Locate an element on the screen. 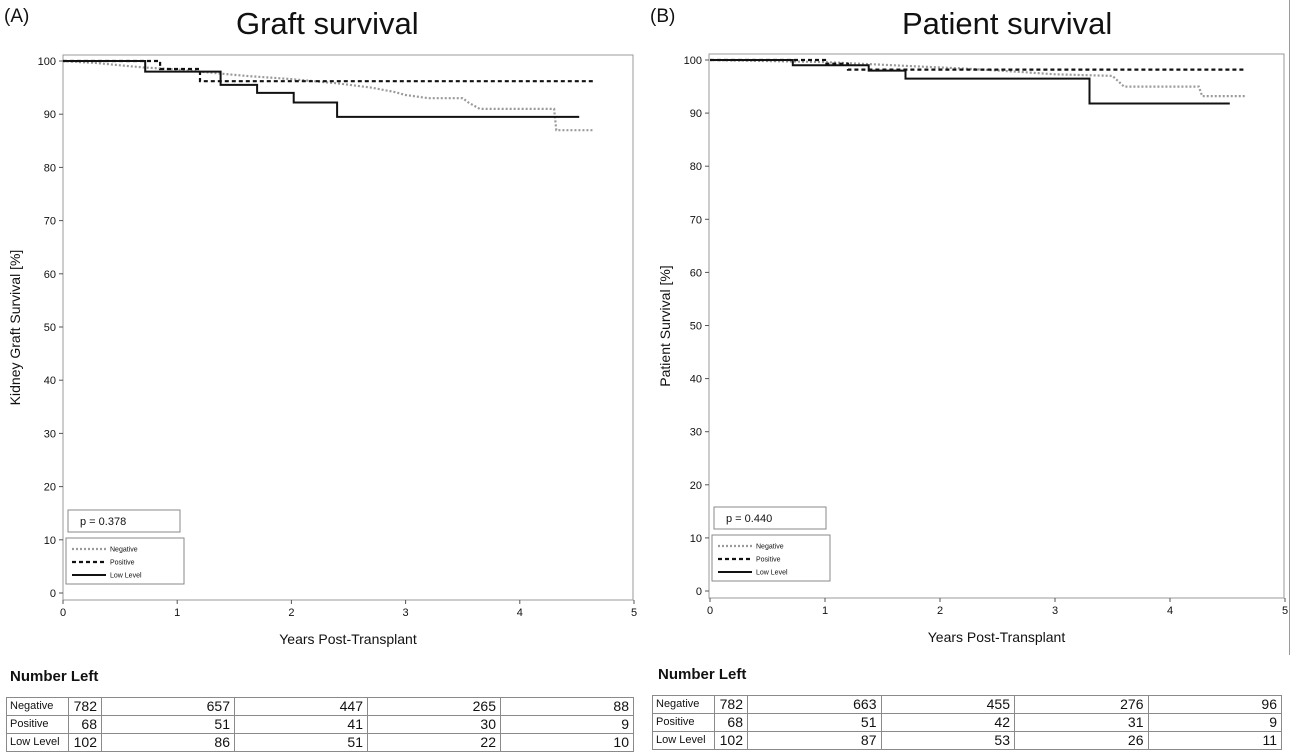  number-left-row: Positive 68 51 42 31 9 is located at coordinates (967, 722).